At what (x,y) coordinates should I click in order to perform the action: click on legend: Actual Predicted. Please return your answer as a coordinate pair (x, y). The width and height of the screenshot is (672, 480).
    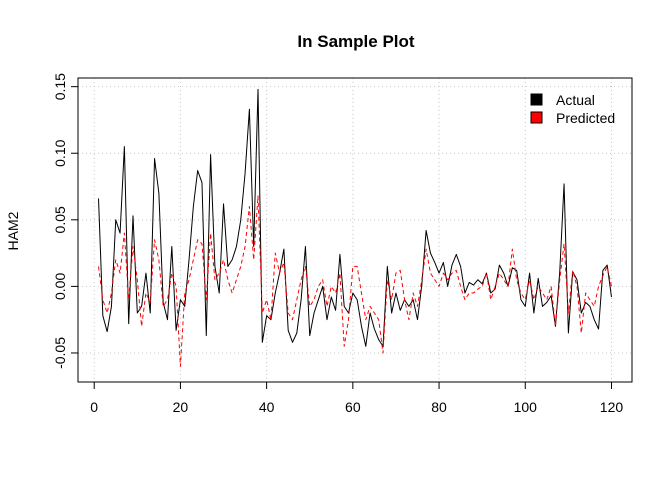
    Looking at the image, I should click on (572, 109).